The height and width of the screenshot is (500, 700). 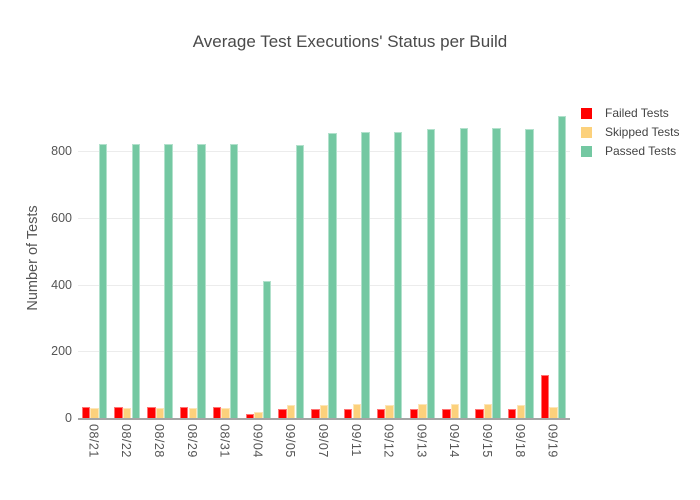 I want to click on x-tick-label-08-29: 08/29, so click(x=191, y=441).